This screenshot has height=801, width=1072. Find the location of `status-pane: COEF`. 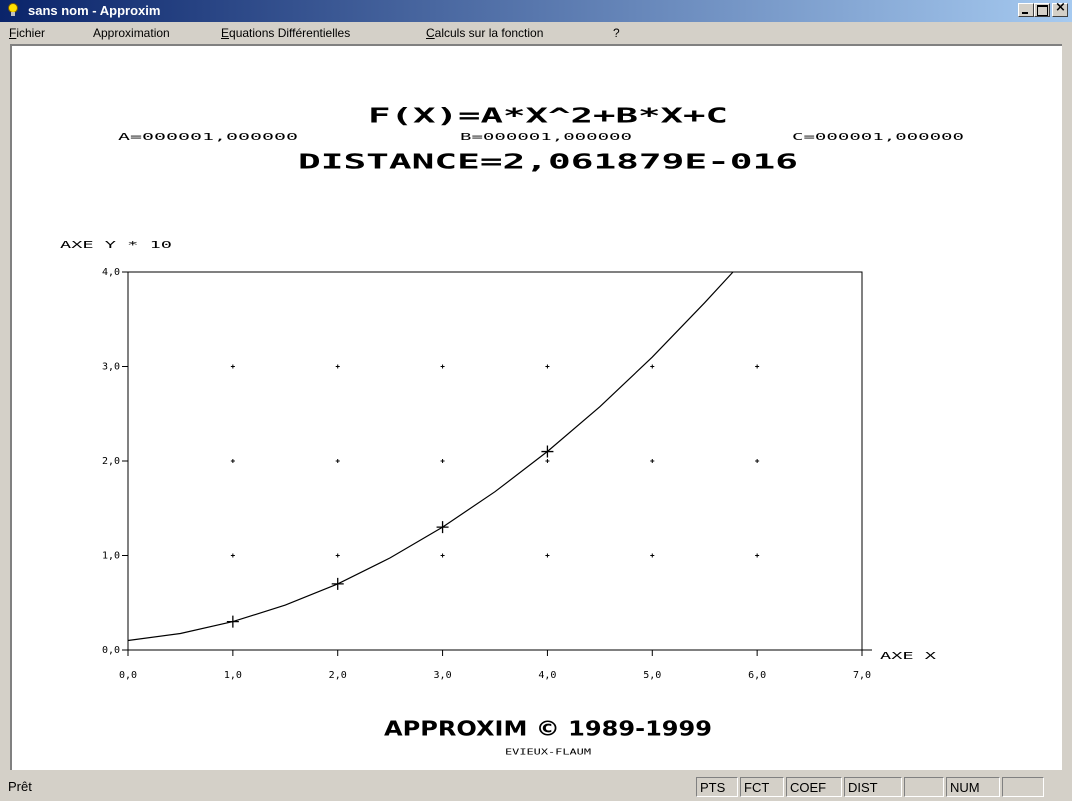

status-pane: COEF is located at coordinates (814, 787).